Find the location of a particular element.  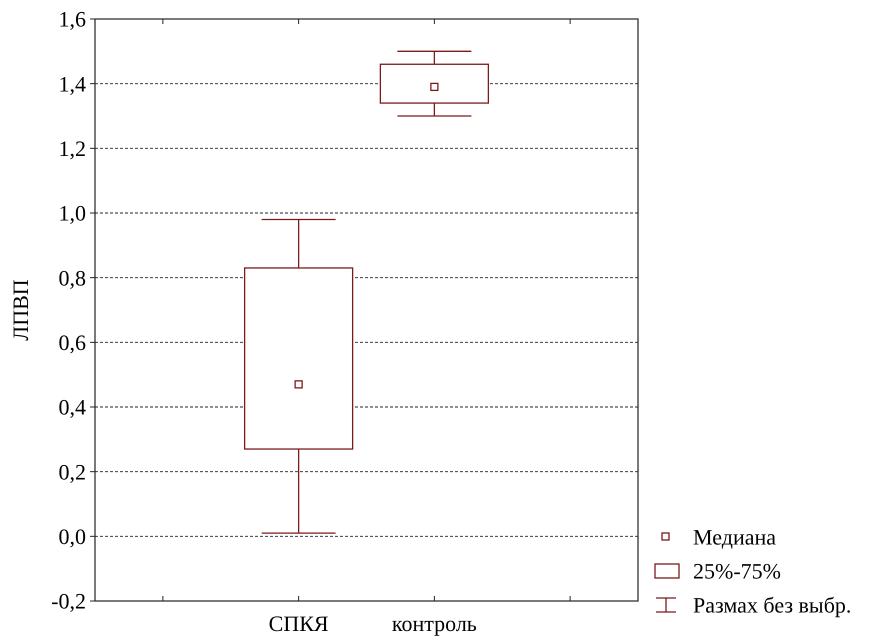

y-tick-label: 1,4 is located at coordinates (72, 83).